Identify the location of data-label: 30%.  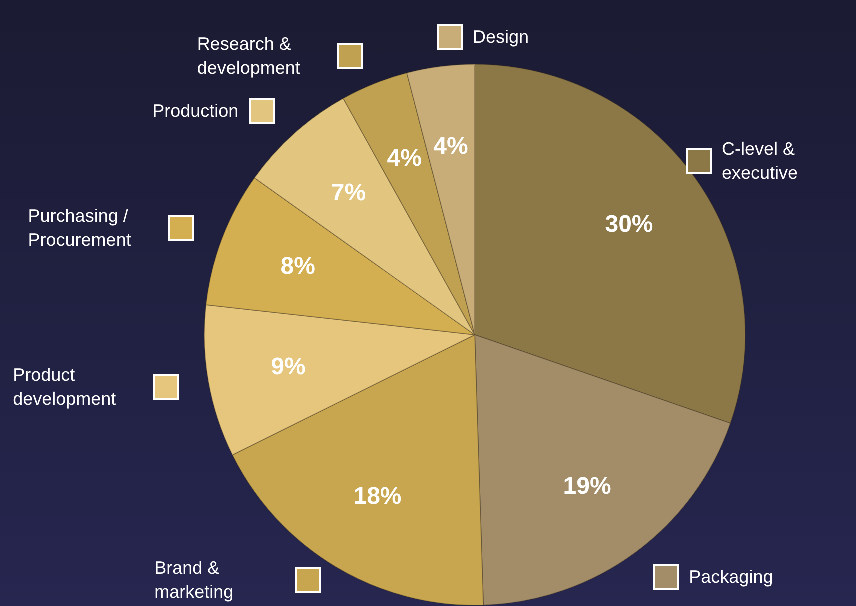
(629, 224).